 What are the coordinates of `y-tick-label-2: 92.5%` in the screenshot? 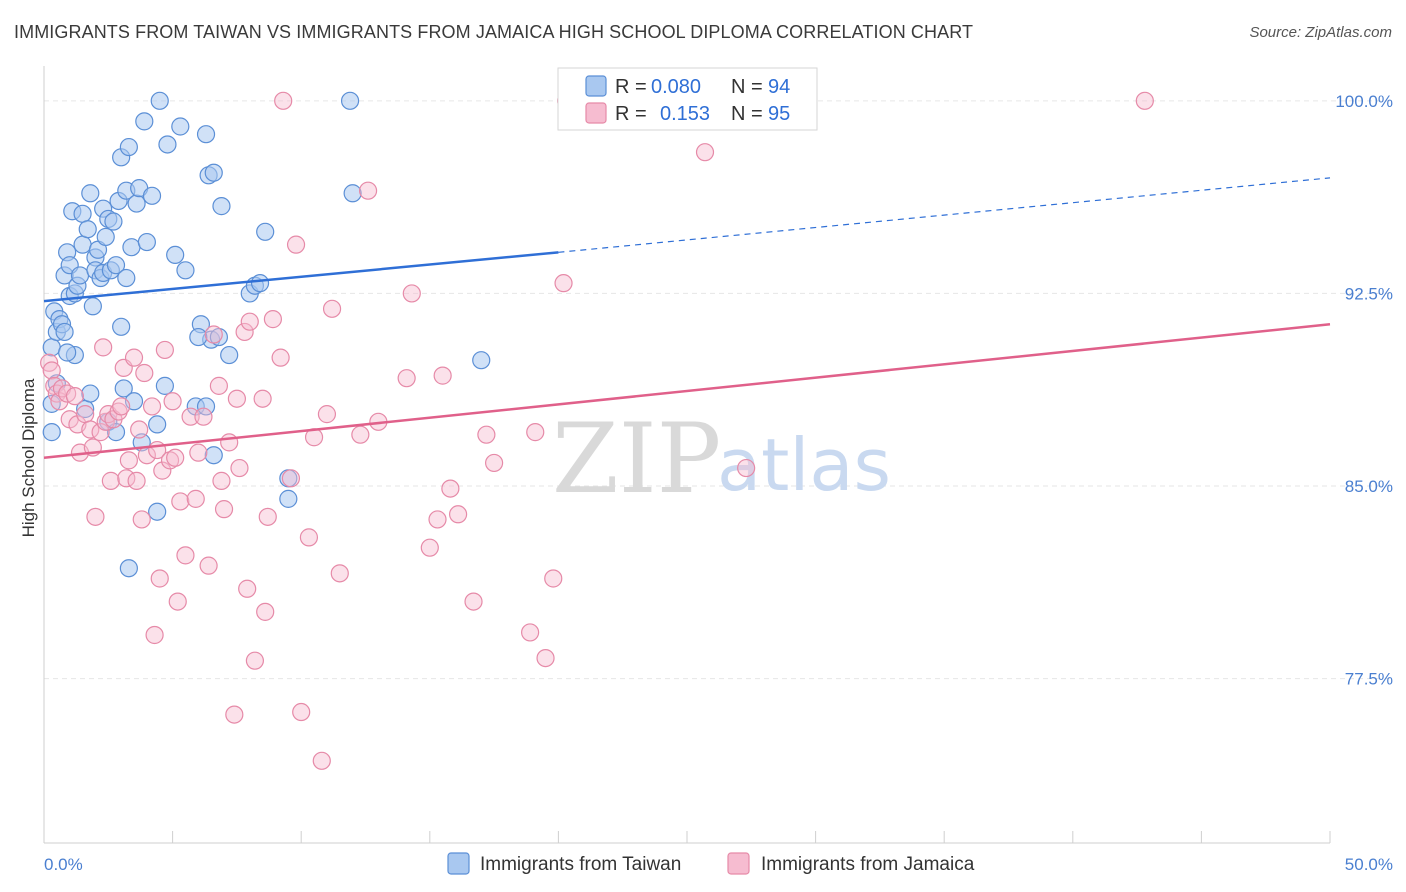 It's located at (1369, 293).